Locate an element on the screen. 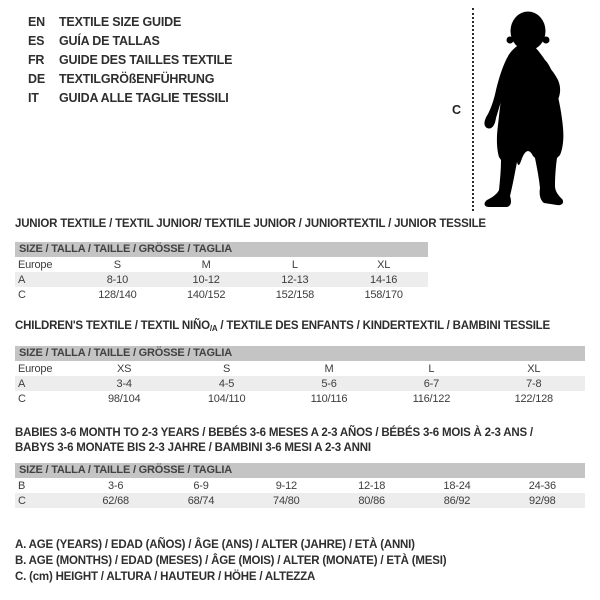 The height and width of the screenshot is (600, 600). table-cell: 116/122 is located at coordinates (431, 398).